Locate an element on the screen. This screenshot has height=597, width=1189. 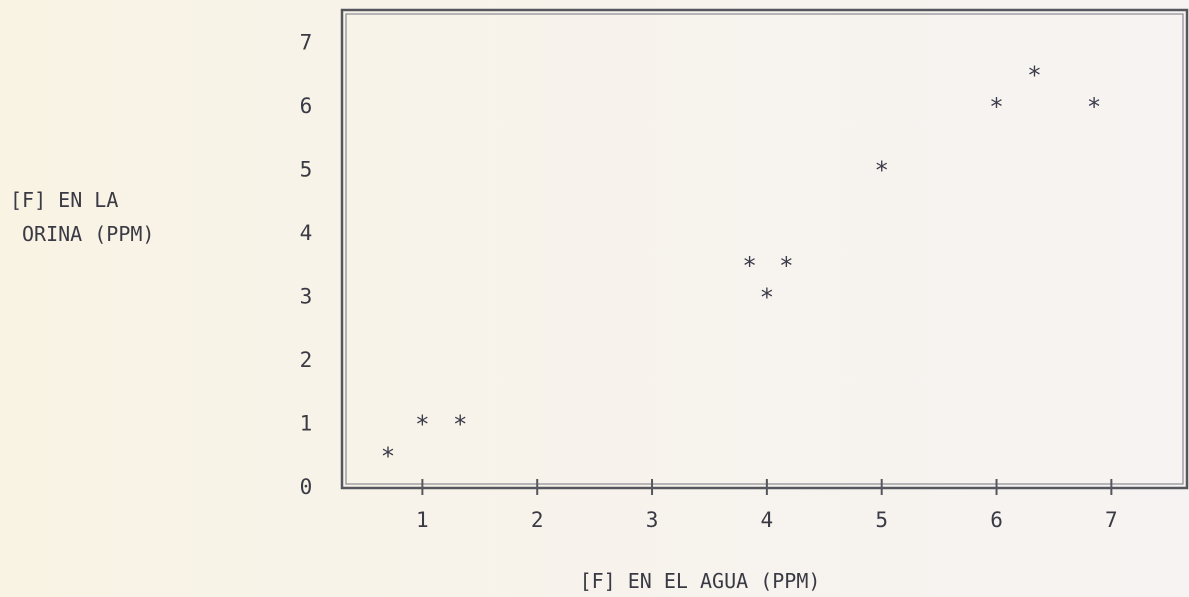
y-tick-label: 1 is located at coordinates (306, 424).